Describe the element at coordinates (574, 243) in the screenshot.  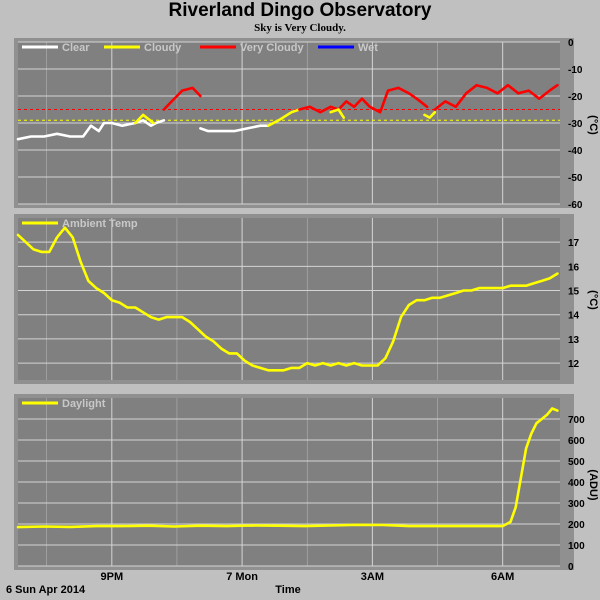
I see `y-tick-label: 17` at that location.